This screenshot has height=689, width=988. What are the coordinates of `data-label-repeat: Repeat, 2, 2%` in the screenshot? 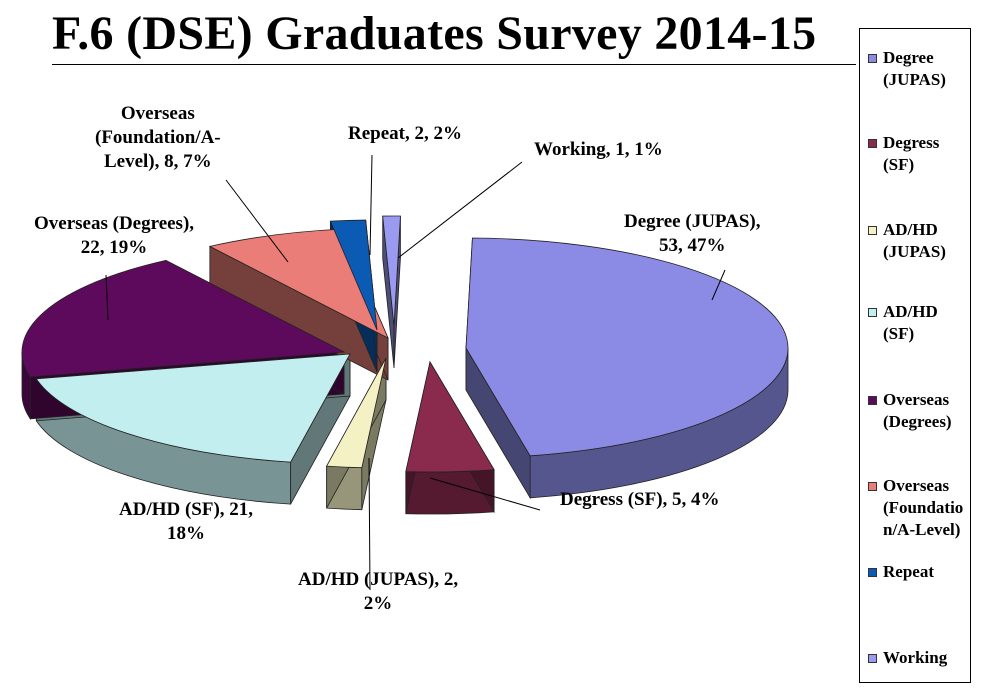 It's located at (405, 133).